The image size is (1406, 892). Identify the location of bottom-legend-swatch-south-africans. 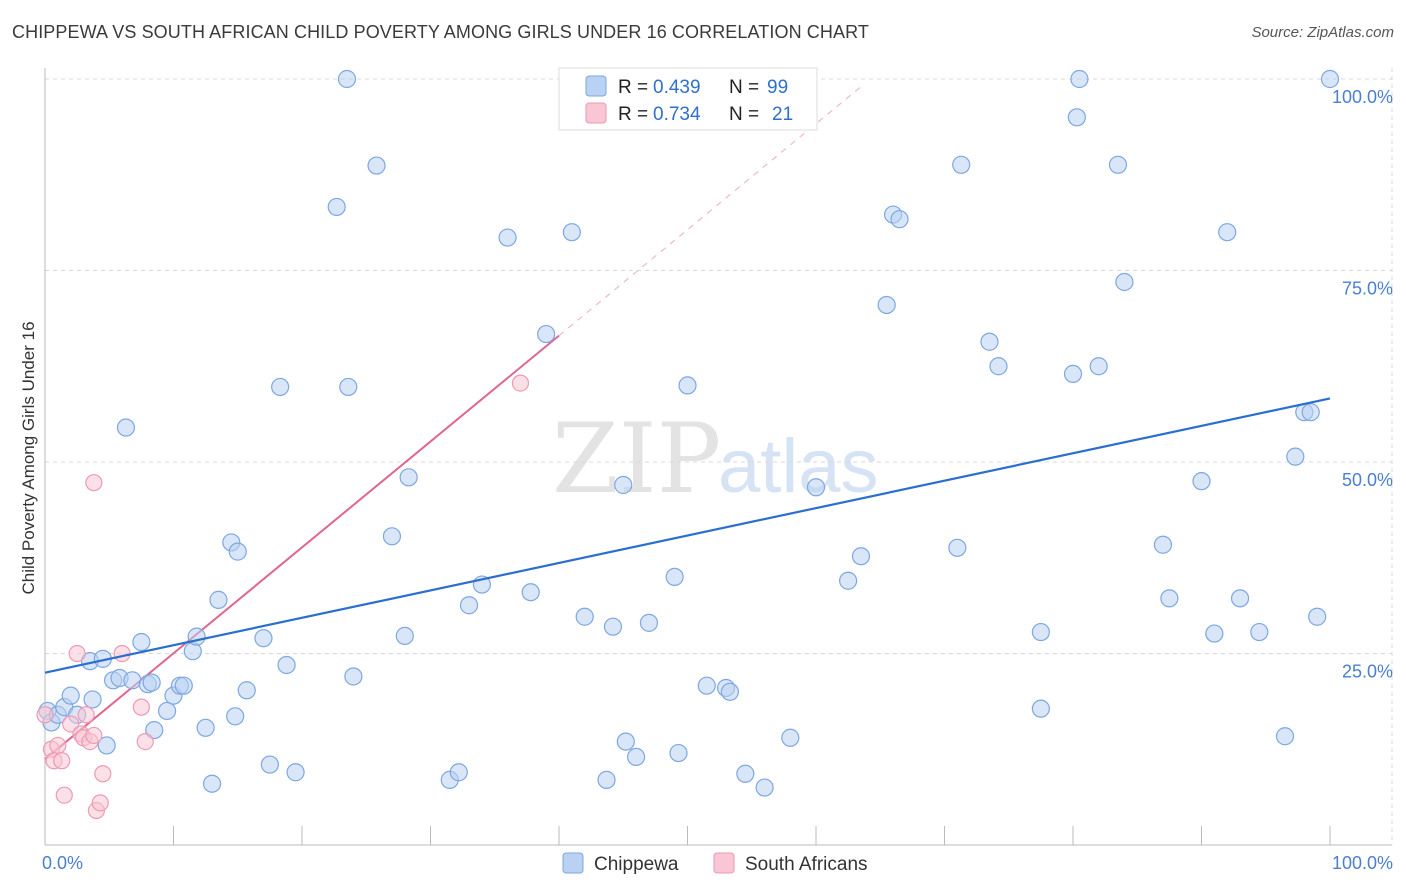
(724, 863).